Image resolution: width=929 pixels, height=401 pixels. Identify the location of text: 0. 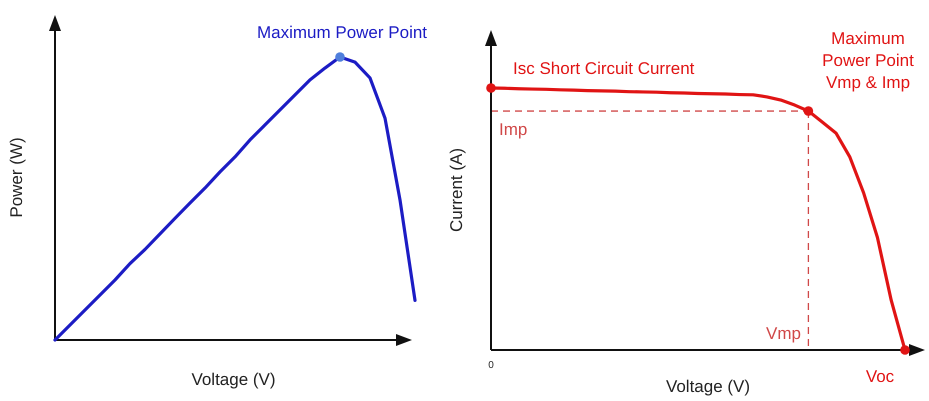
(491, 365).